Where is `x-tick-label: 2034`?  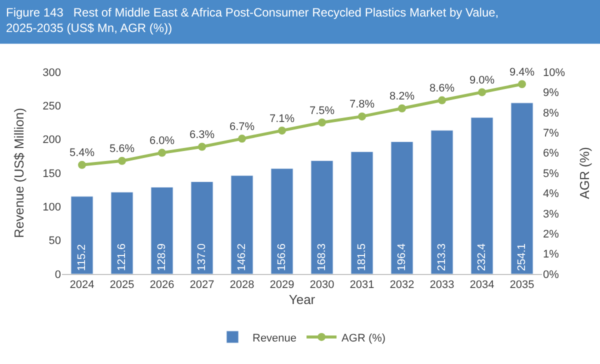
x-tick-label: 2034 is located at coordinates (482, 285).